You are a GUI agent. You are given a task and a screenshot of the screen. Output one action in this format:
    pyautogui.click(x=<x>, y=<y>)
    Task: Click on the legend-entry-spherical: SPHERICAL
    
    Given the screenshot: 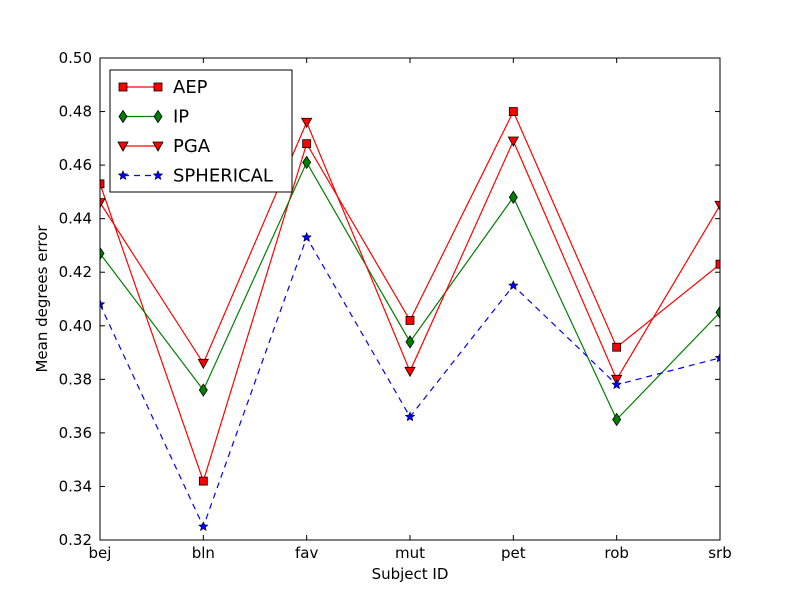 What is the action you would take?
    pyautogui.click(x=195, y=176)
    